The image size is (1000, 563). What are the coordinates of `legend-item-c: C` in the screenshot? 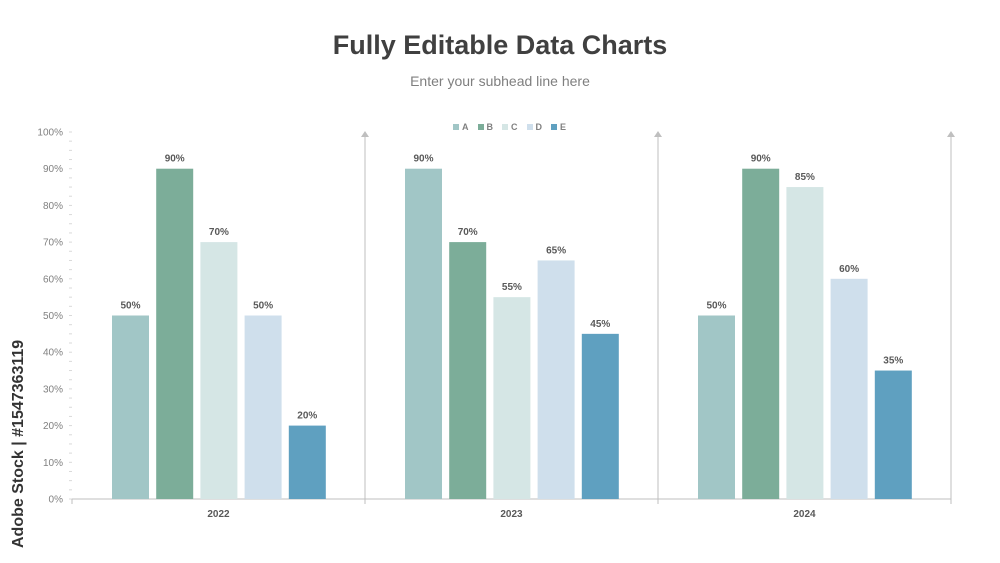 It's located at (510, 127).